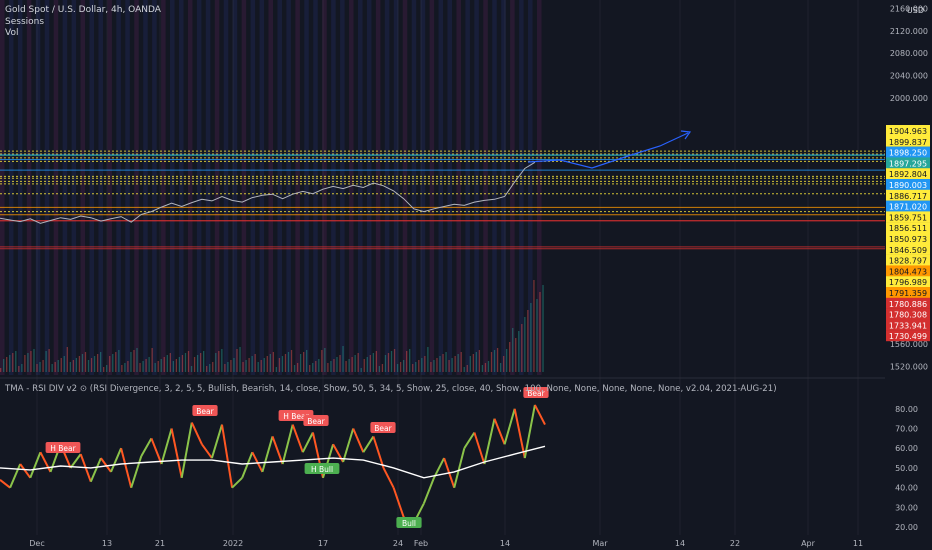  Describe the element at coordinates (908, 315) in the screenshot. I see `price-level-tag-label: 1780.308` at that location.